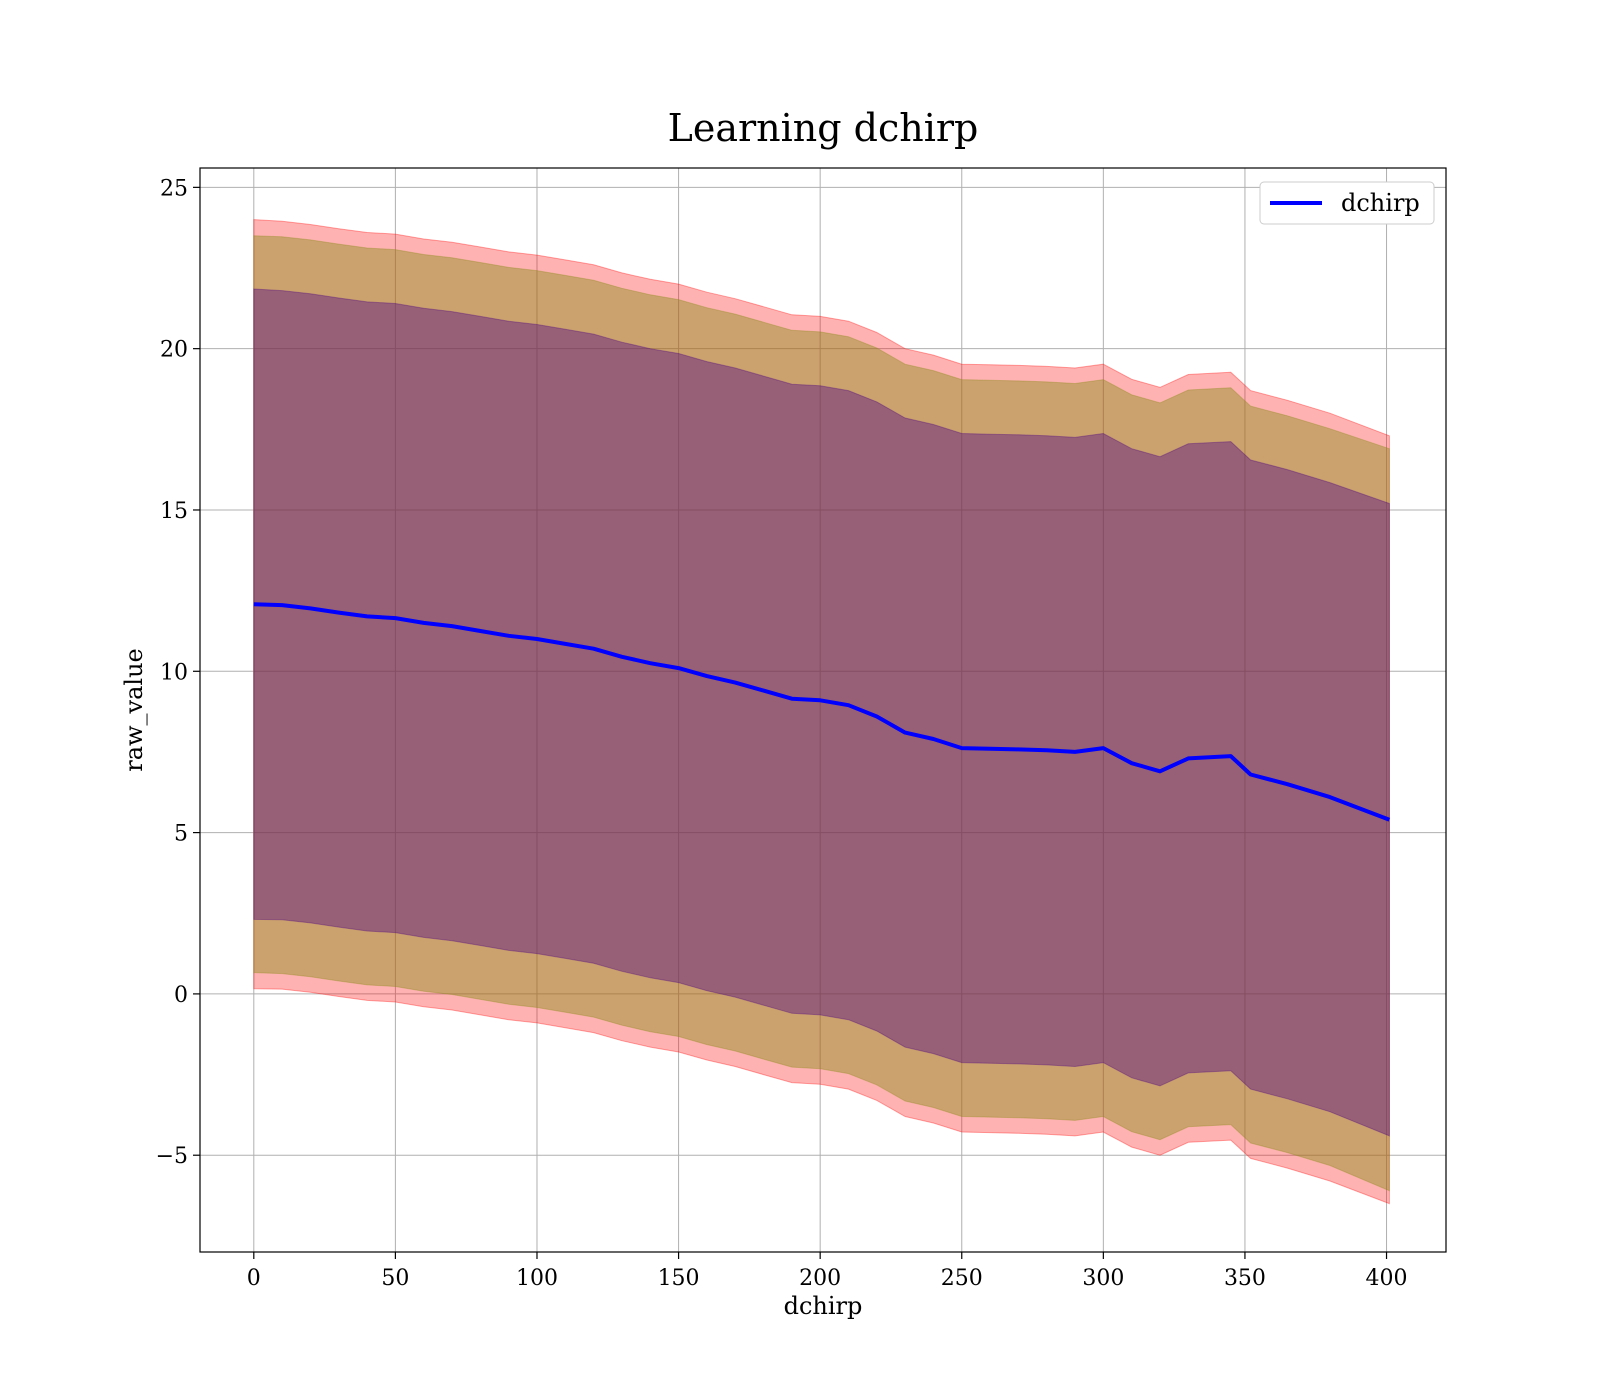 The image size is (1600, 1400). I want to click on y-axis-ticks: −5 0 5 10 15 20 25, so click(178, 672).